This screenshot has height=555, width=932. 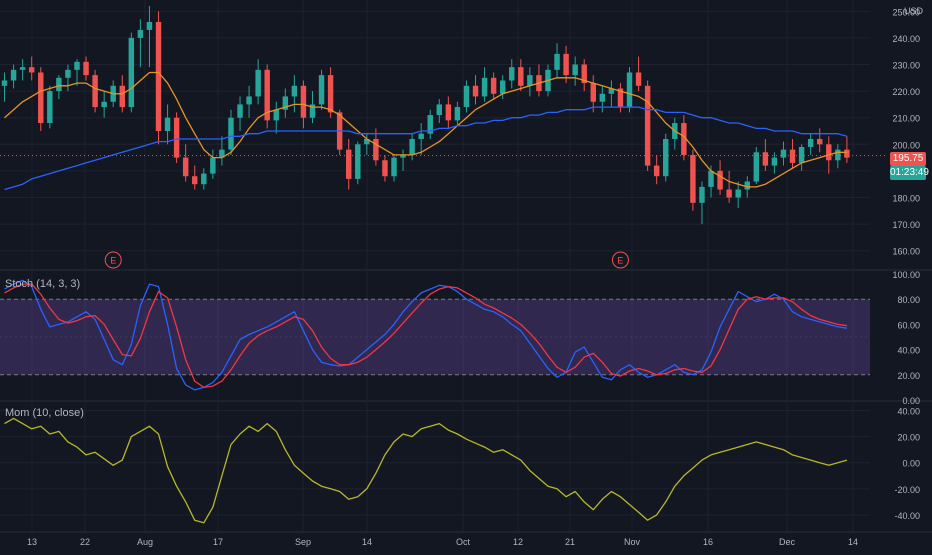 What do you see at coordinates (43, 284) in the screenshot?
I see `stoch-indicator-label: Stoch (14, 3, 3)` at bounding box center [43, 284].